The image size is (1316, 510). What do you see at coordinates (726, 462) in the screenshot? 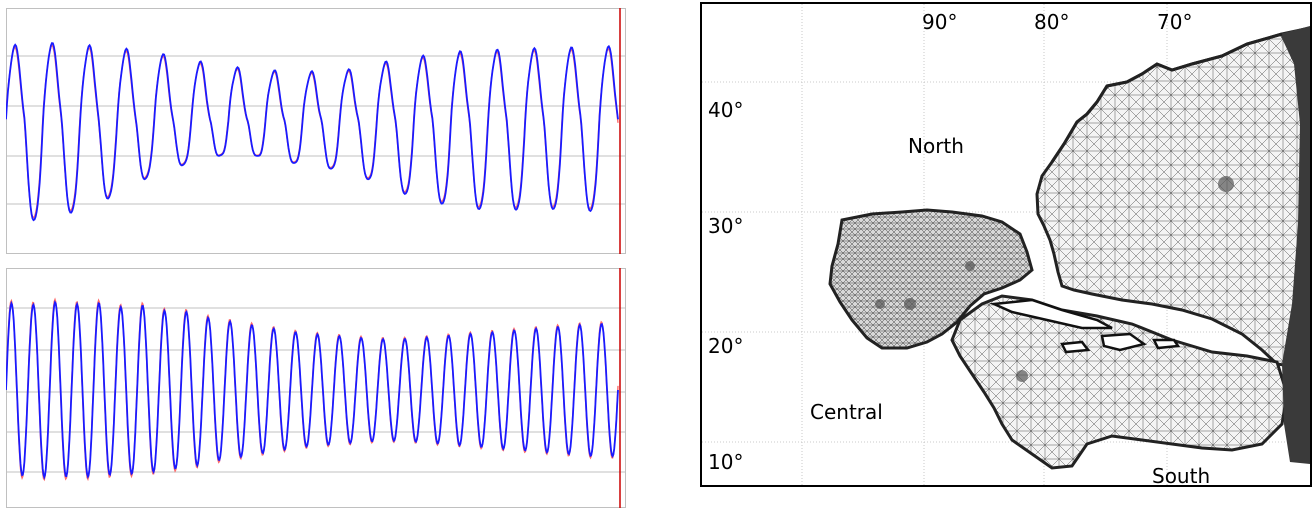
I see `lat-label-4: 10°` at bounding box center [726, 462].